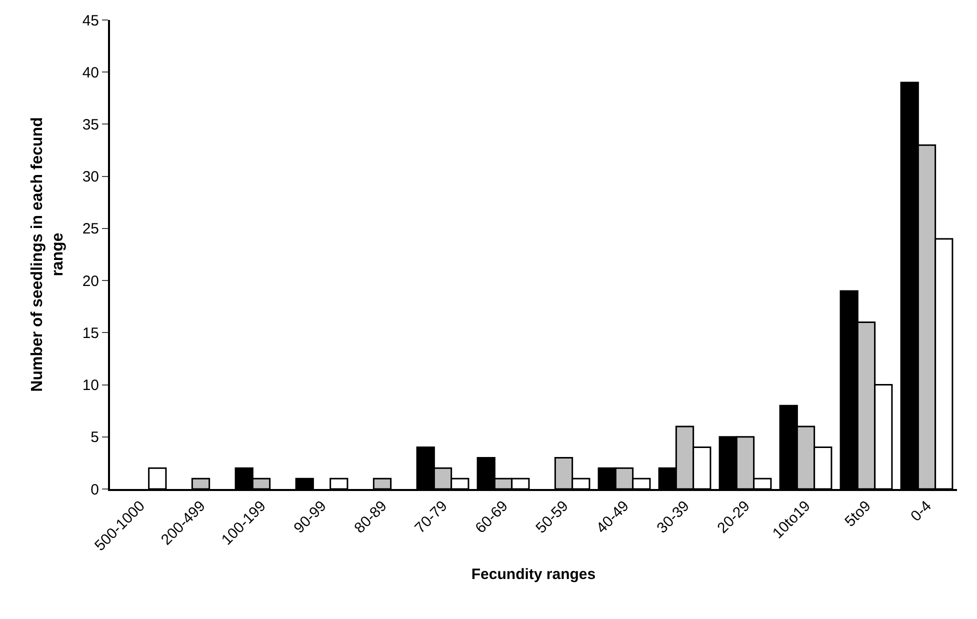 The image size is (977, 619). Describe the element at coordinates (90, 177) in the screenshot. I see `y-tick-label: 30` at that location.